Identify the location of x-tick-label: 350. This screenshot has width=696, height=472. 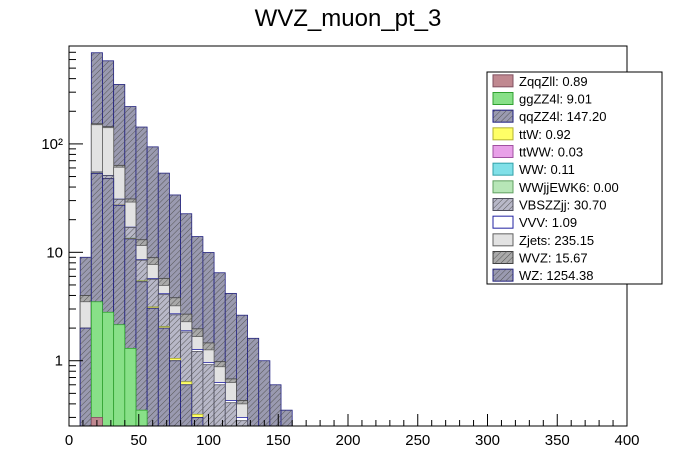
(557, 440).